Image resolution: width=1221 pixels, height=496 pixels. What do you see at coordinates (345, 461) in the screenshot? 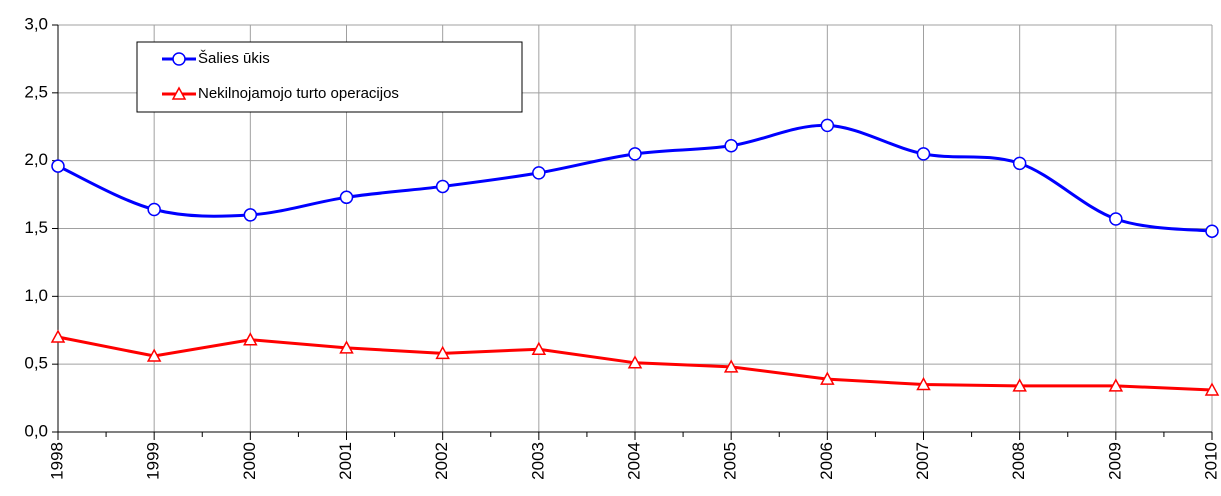
I see `x-tick-label: 2001` at bounding box center [345, 461].